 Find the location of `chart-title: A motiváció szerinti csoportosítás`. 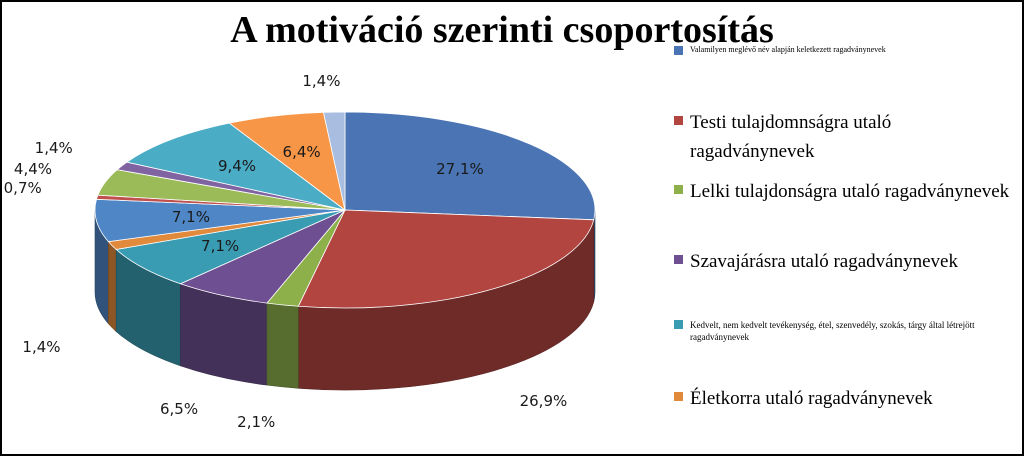

chart-title: A motiváció szerinti csoportosítás is located at coordinates (502, 30).